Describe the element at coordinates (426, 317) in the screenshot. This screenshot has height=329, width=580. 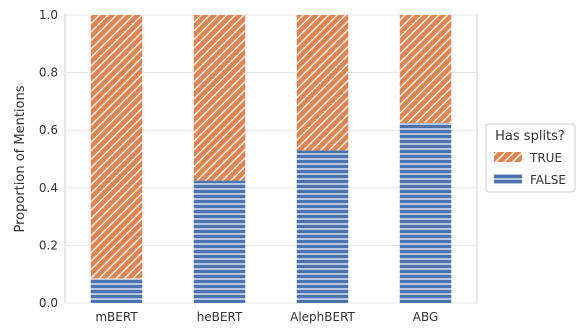
I see `x-tick-label: ABG` at that location.